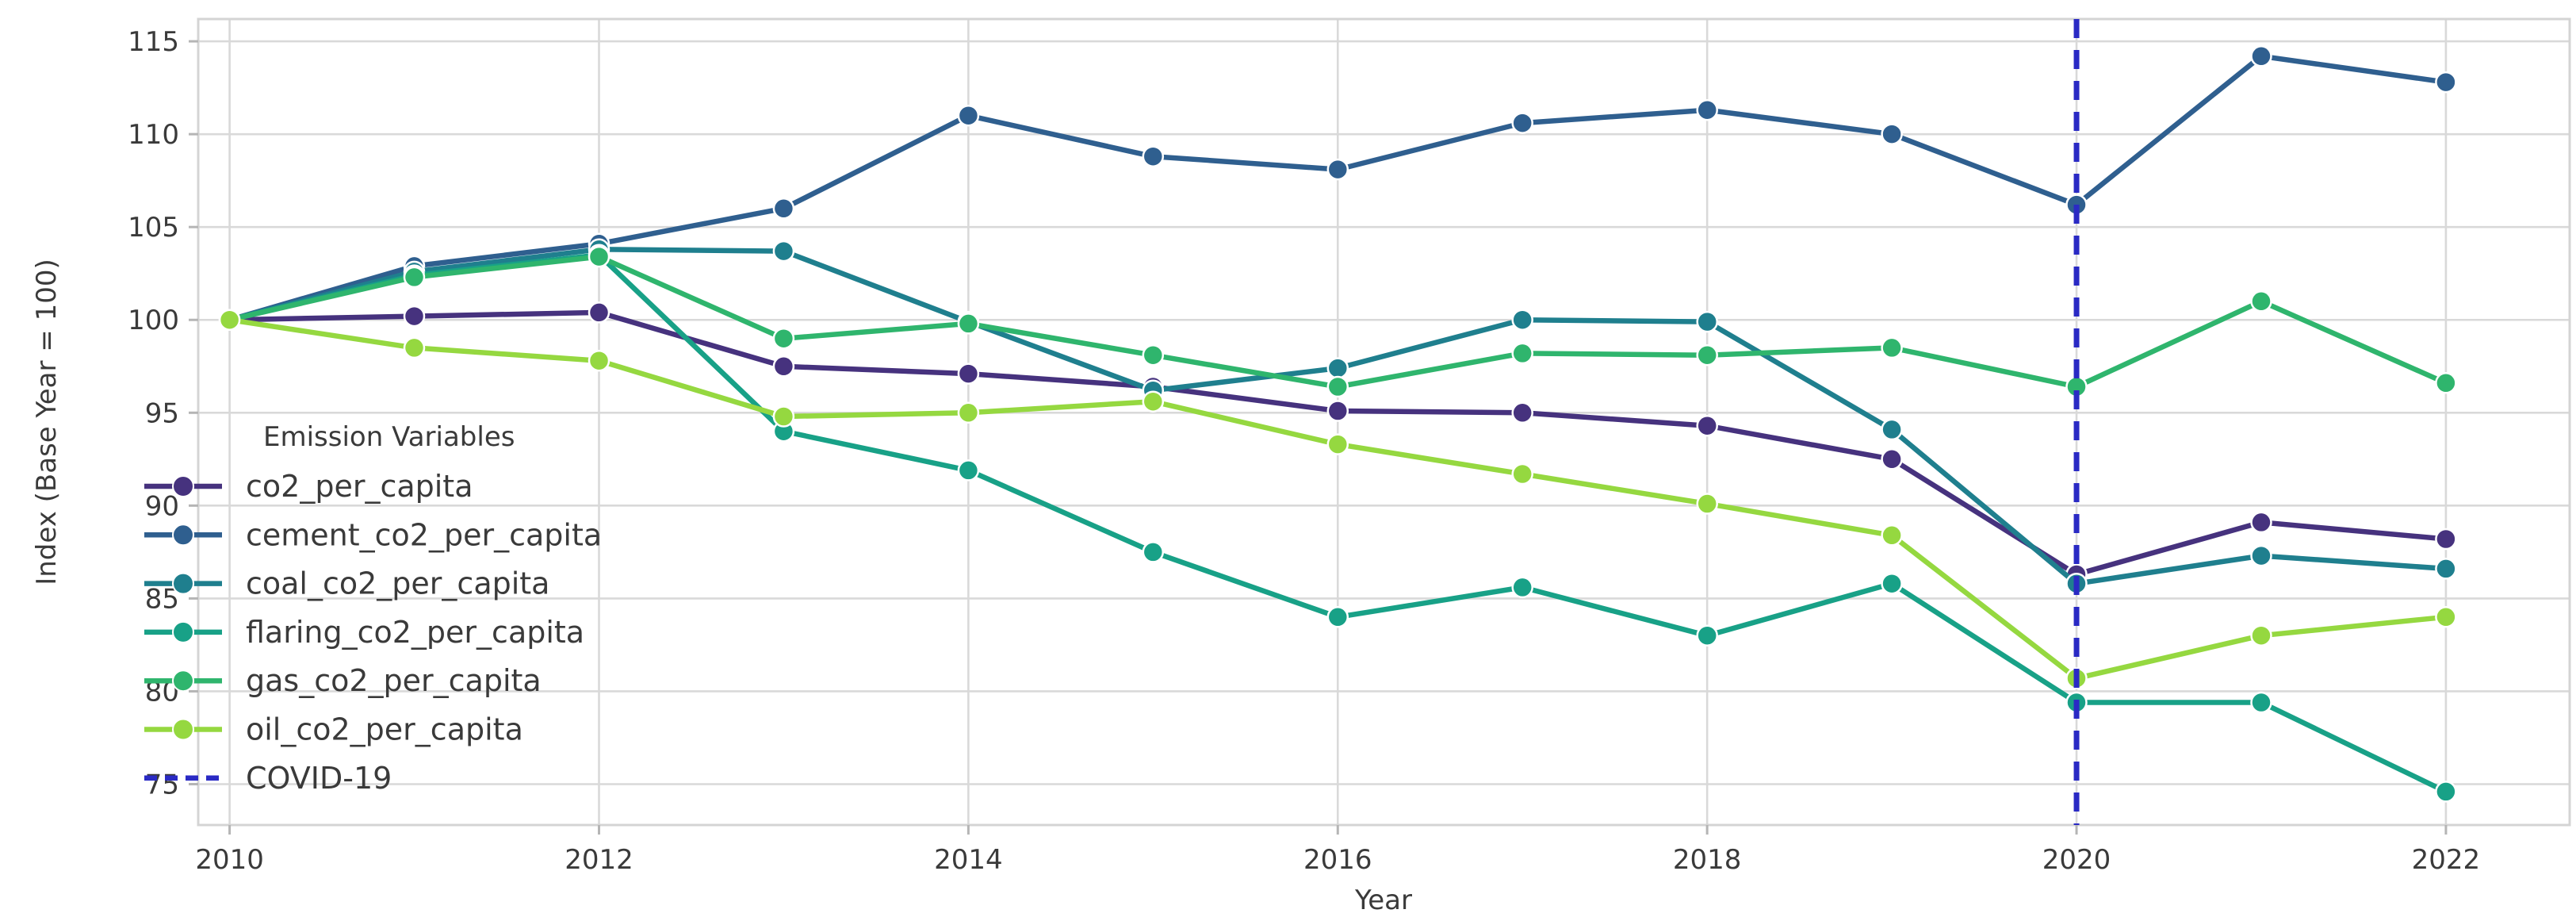 The height and width of the screenshot is (921, 2576). I want to click on legend-item-coal-co2-per-capita: coal_co2_per_capita, so click(346, 583).